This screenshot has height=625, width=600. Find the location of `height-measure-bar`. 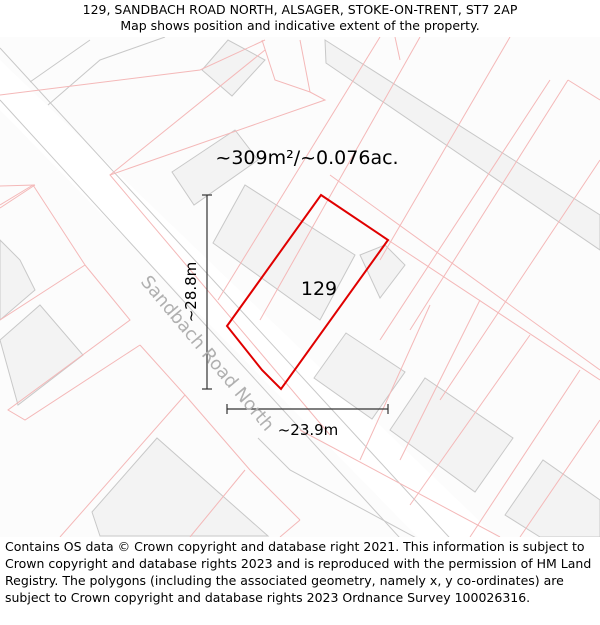

height-measure-bar is located at coordinates (207, 292).